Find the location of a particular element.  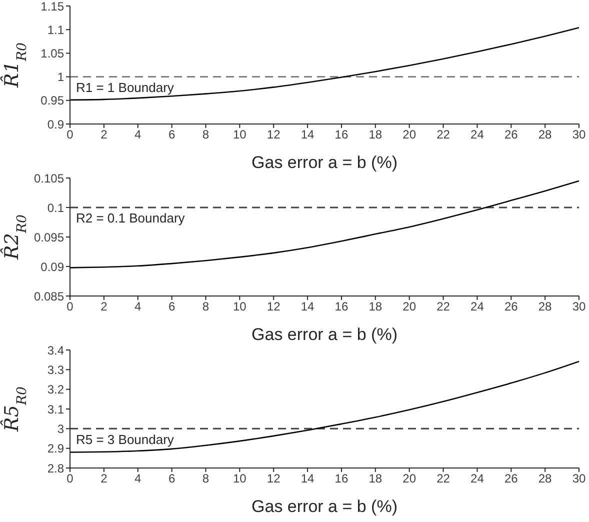

ref-line-label: R1 = 1 Boundary is located at coordinates (125, 88).